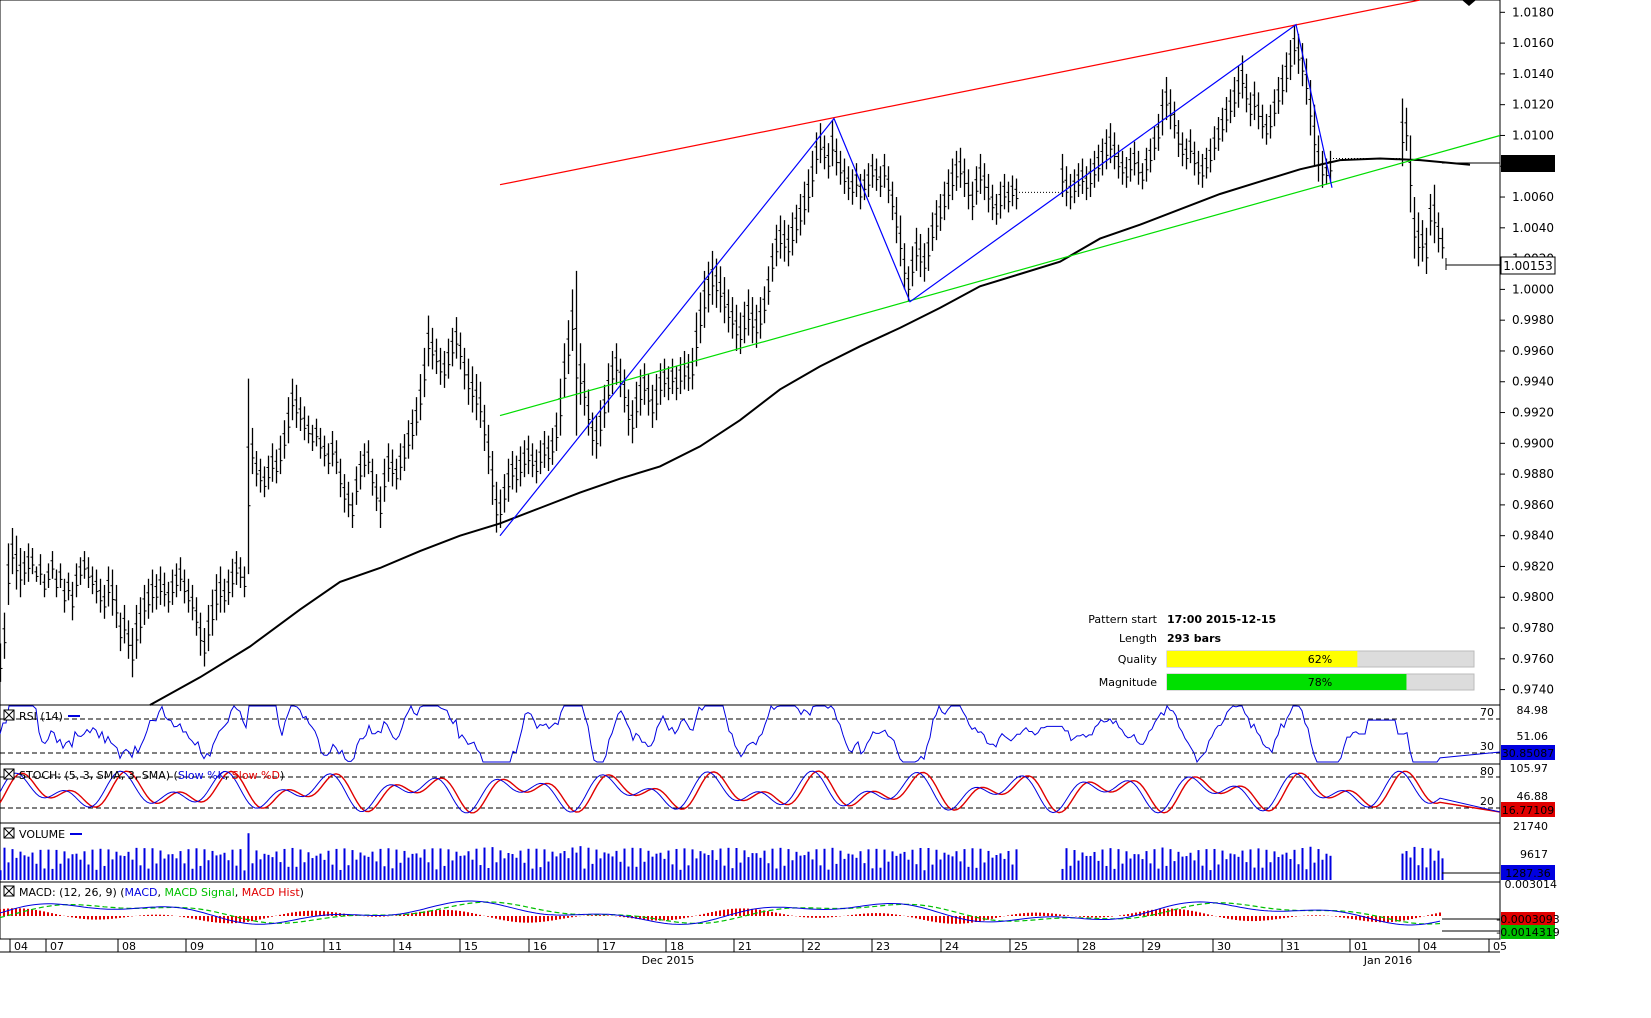 The image size is (1651, 1018). Describe the element at coordinates (1138, 638) in the screenshot. I see `length-label: Length` at that location.